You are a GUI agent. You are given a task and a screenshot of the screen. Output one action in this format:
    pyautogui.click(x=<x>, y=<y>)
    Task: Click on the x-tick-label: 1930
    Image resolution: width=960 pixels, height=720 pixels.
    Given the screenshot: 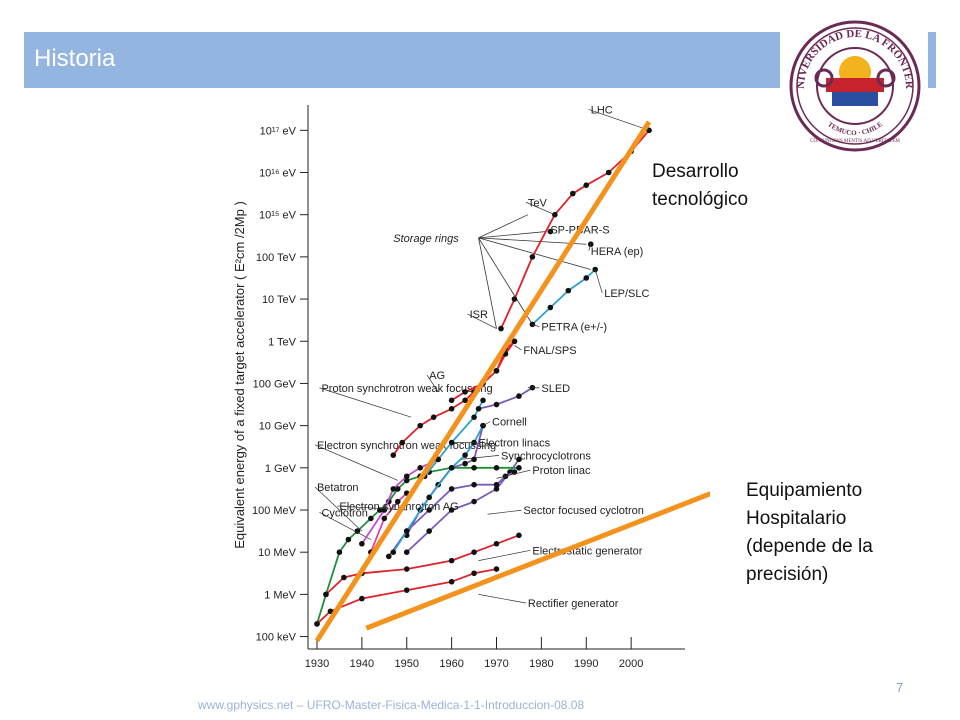 What is the action you would take?
    pyautogui.click(x=317, y=664)
    